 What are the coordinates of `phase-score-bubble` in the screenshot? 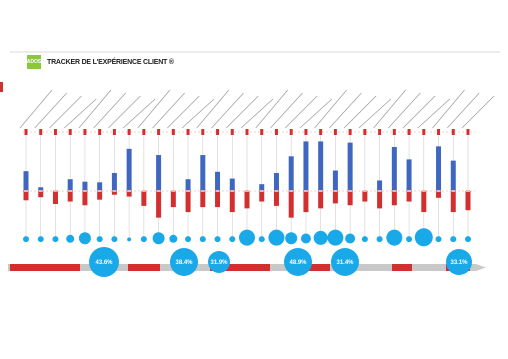 It's located at (459, 262).